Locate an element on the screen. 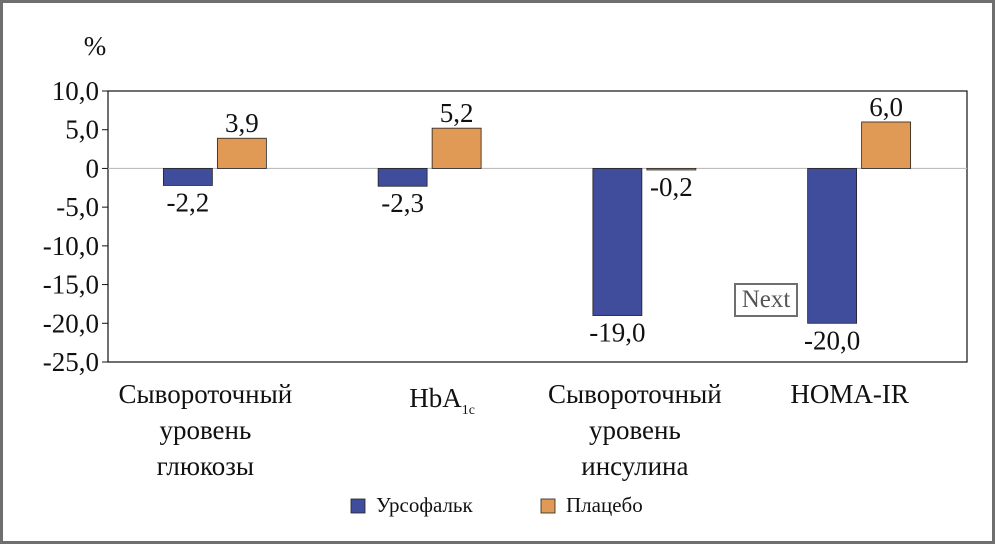 This screenshot has width=995, height=544. category-label: HOMA-IR is located at coordinates (849, 394).